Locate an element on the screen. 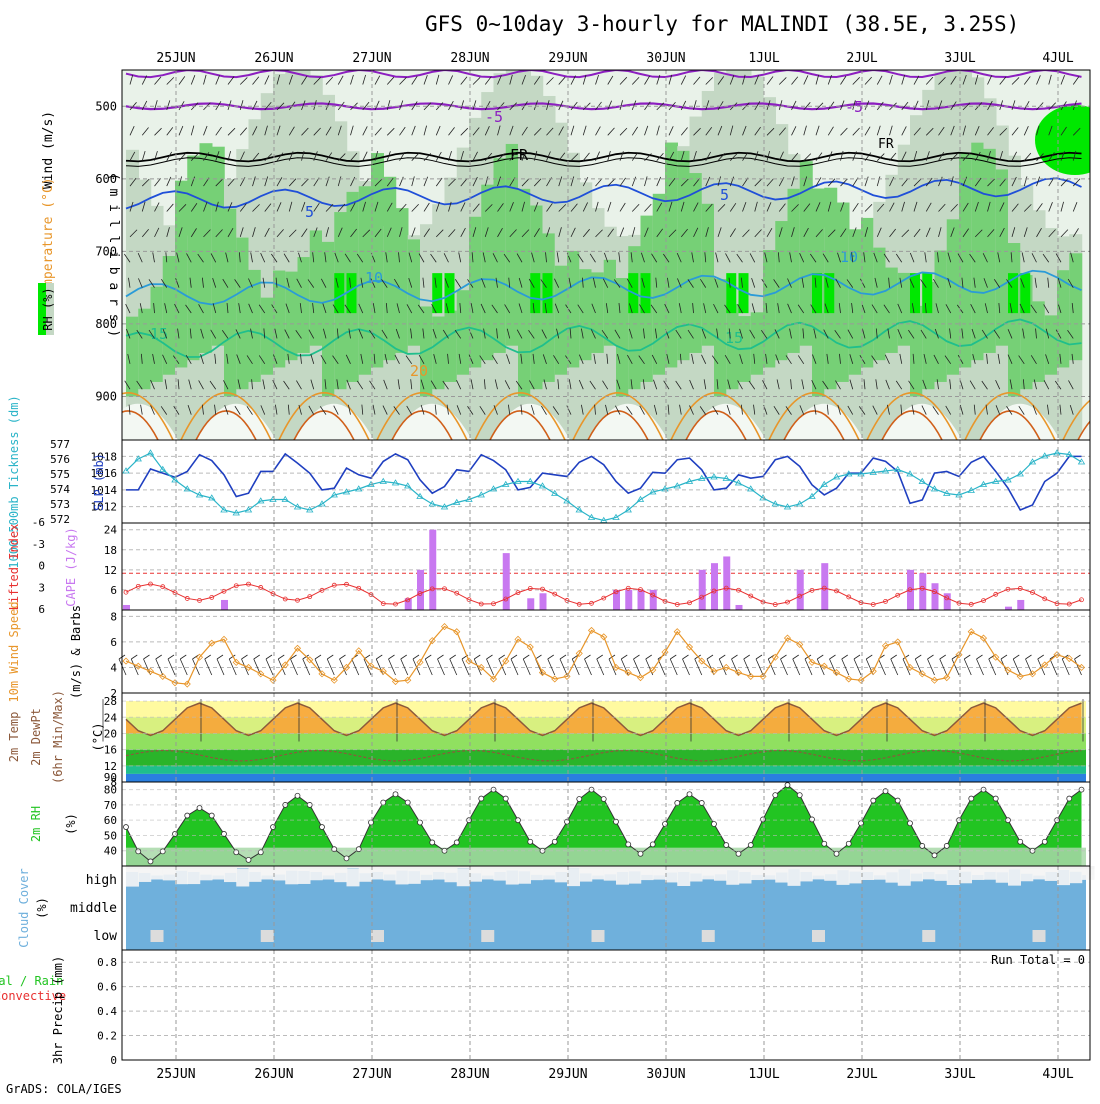 This screenshot has height=1104, width=1100. x-axis-label-top: 29JUN is located at coordinates (567, 58).